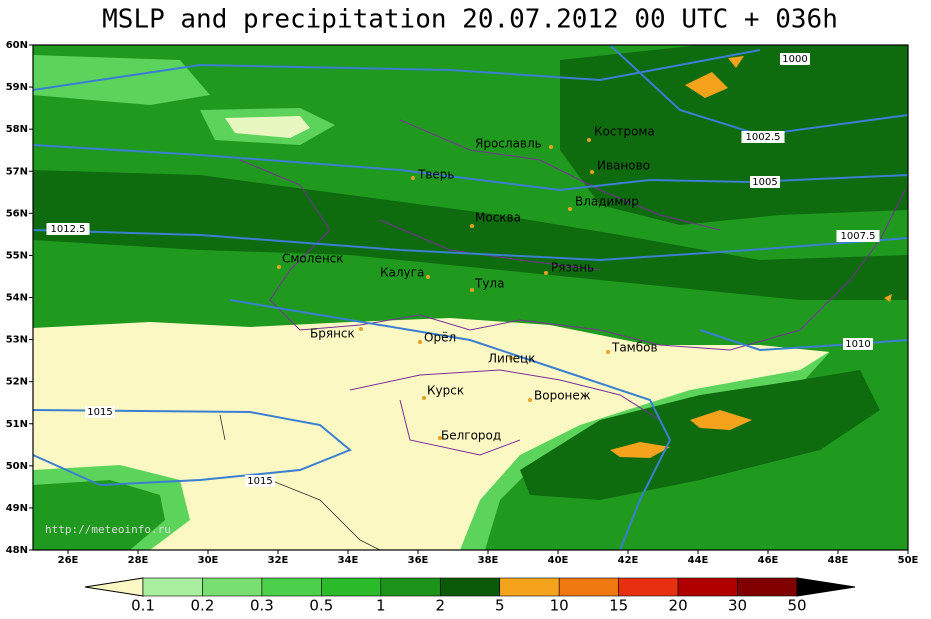 This screenshot has height=619, width=931. I want to click on legend-label: 15, so click(618, 606).